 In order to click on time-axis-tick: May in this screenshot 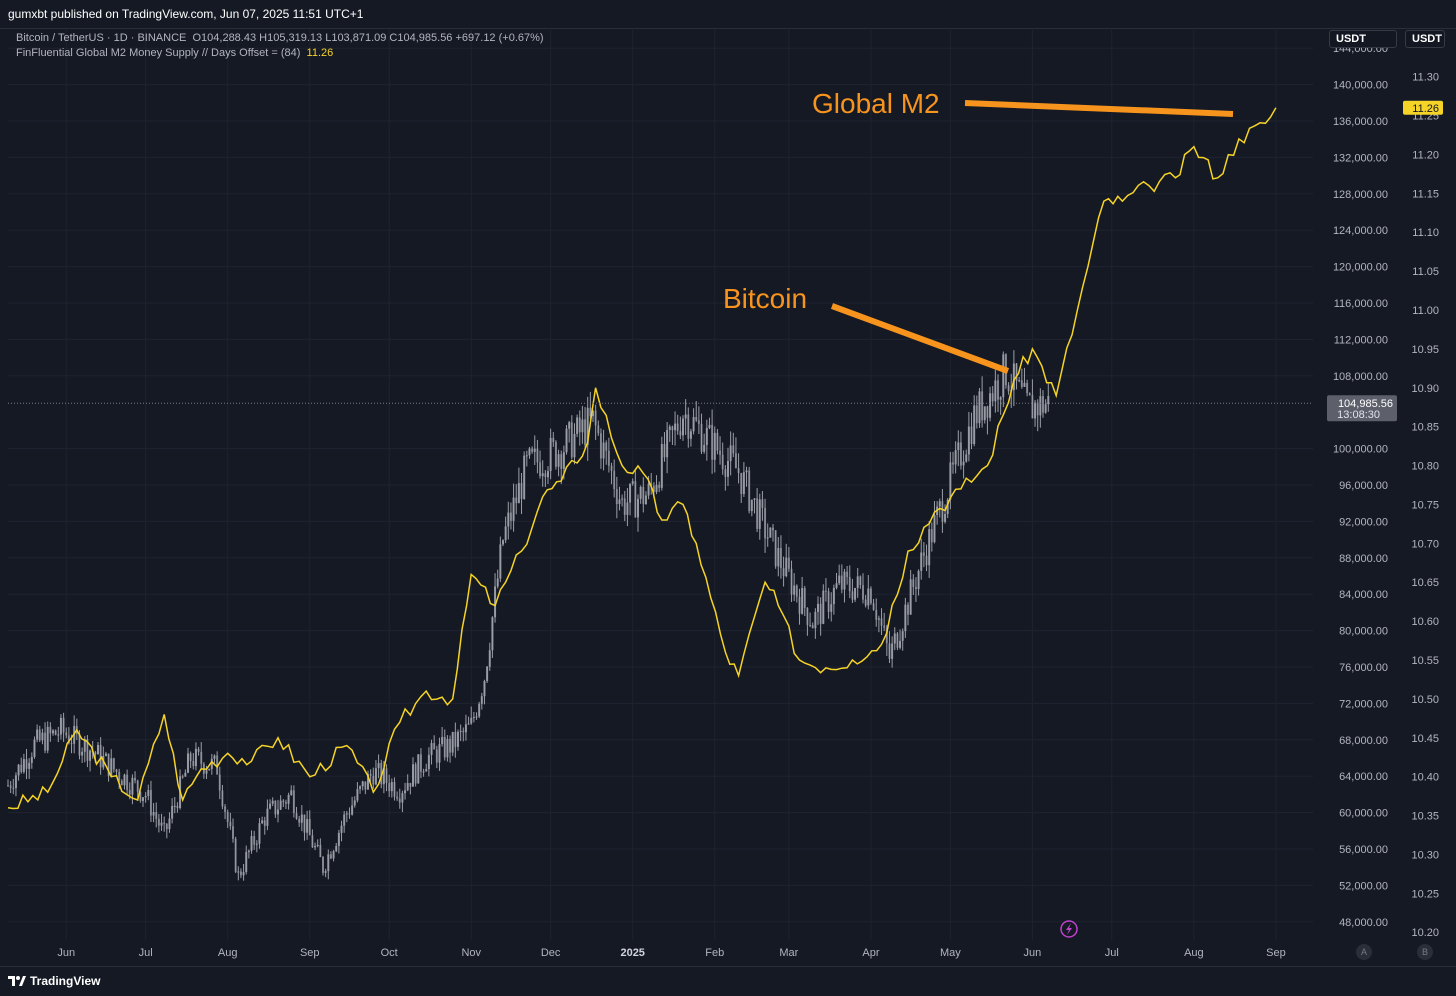, I will do `click(950, 953)`.